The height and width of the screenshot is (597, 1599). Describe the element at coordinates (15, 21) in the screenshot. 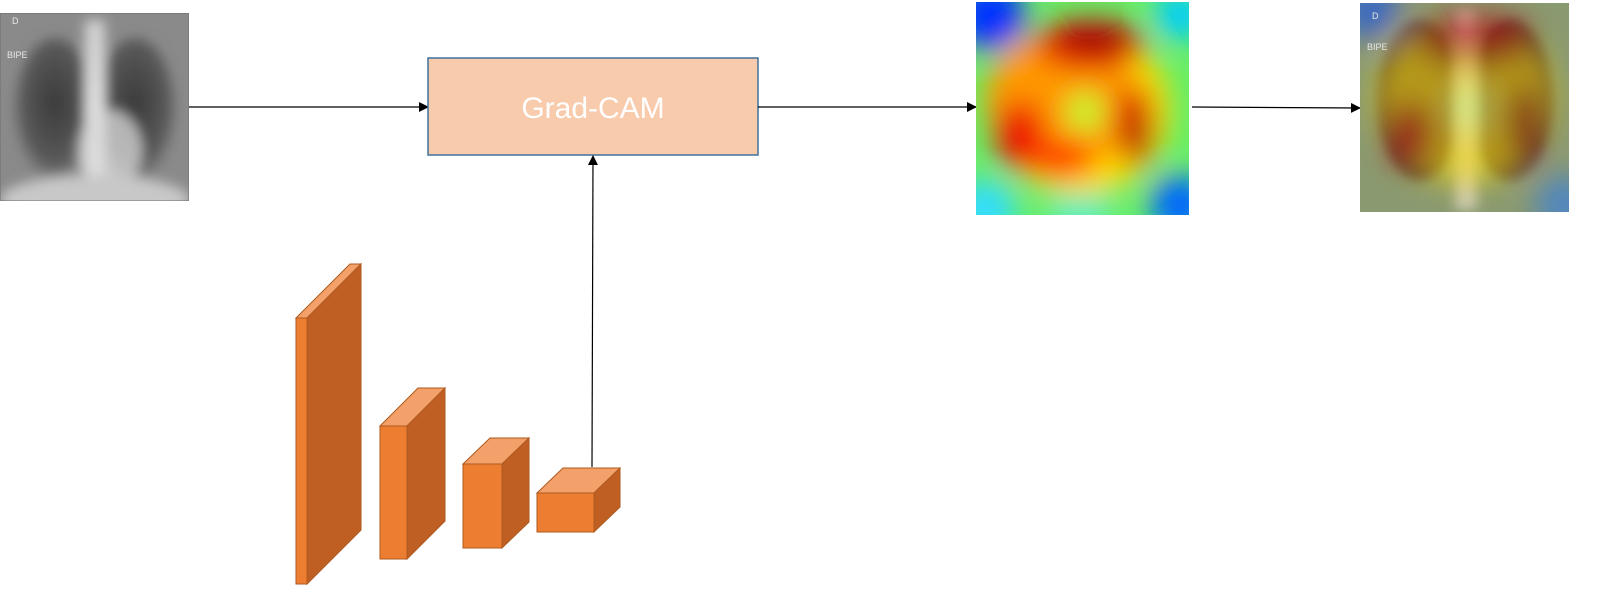

I see `input-xray-marker-top: D` at that location.